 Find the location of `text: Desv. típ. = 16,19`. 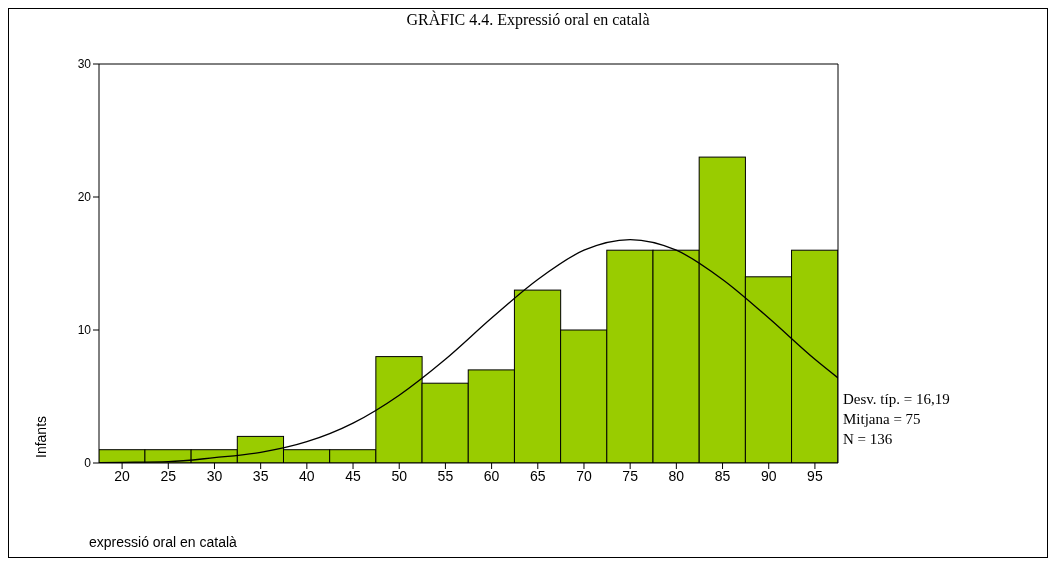

text: Desv. típ. = 16,19 is located at coordinates (896, 399).